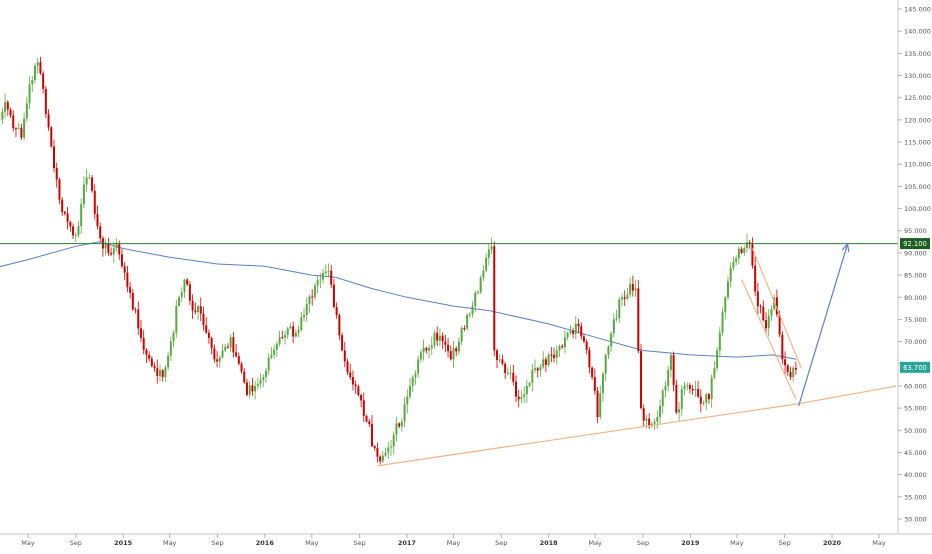 The image size is (932, 554). Describe the element at coordinates (76, 543) in the screenshot. I see `x-tick-label: Sep` at that location.